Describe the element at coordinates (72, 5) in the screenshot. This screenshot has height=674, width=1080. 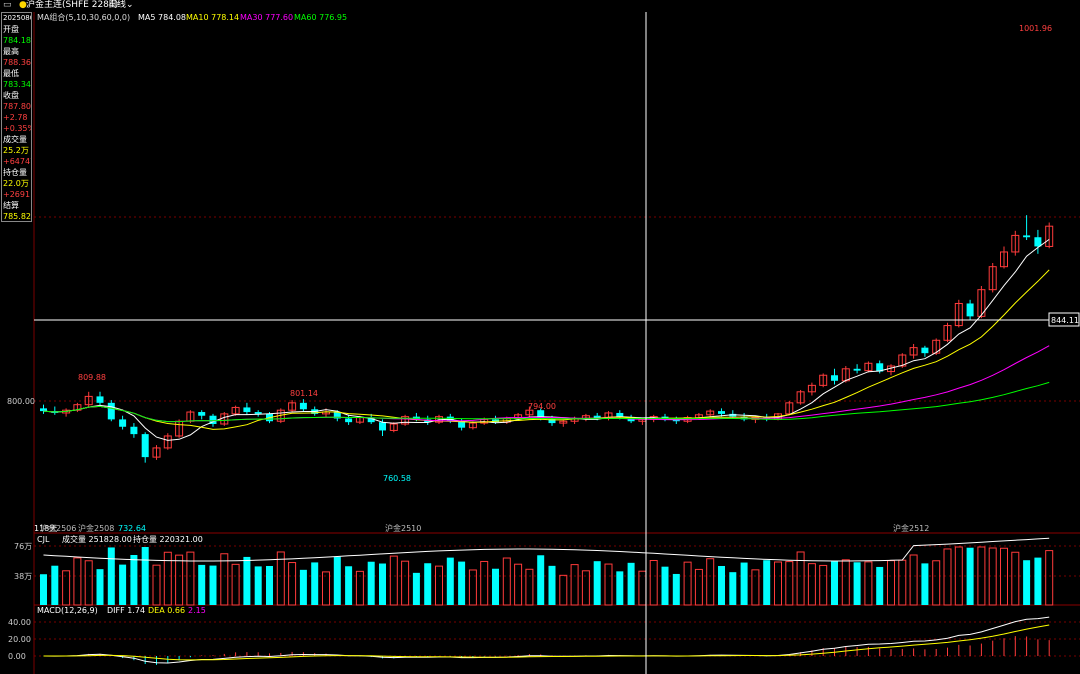
I see `contract-title: 沪金主连(SHFE 2284)` at that location.